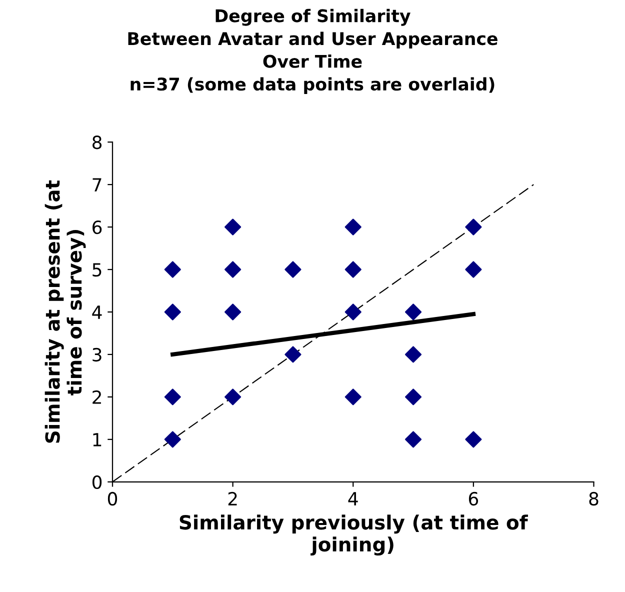 This screenshot has height=592, width=625. I want to click on y-tick-label: 6, so click(97, 227).